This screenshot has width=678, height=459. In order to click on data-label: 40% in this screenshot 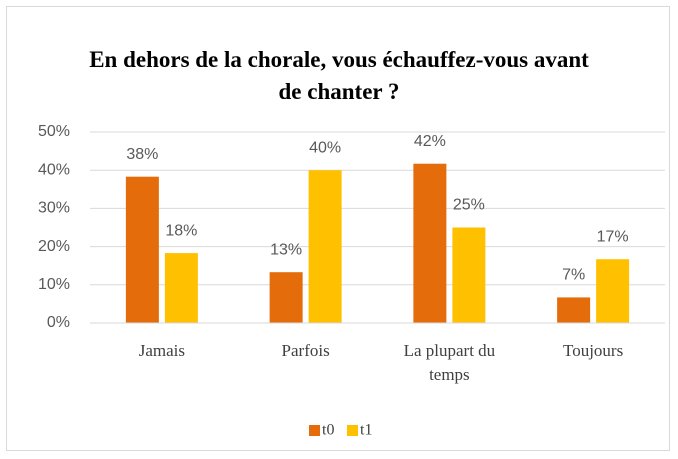, I will do `click(325, 147)`.